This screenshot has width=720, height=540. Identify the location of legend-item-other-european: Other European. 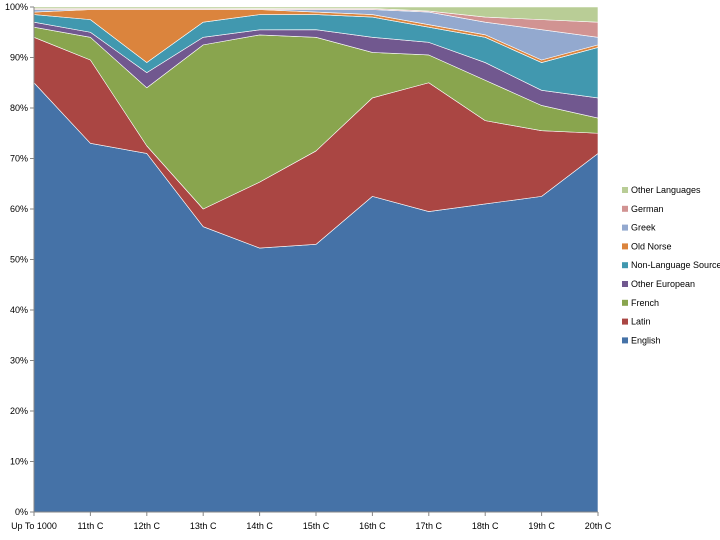
(658, 284).